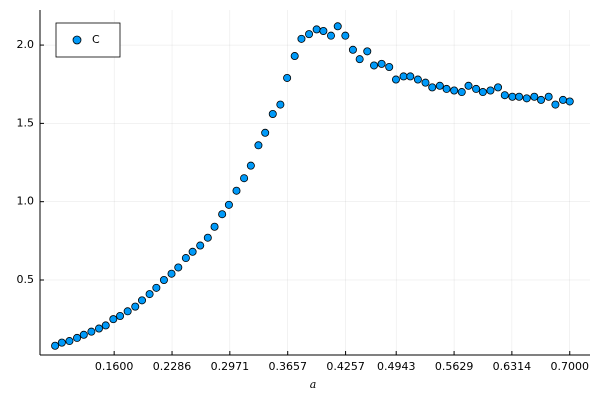  What do you see at coordinates (230, 366) in the screenshot?
I see `x-tick-label: 0.2971` at bounding box center [230, 366].